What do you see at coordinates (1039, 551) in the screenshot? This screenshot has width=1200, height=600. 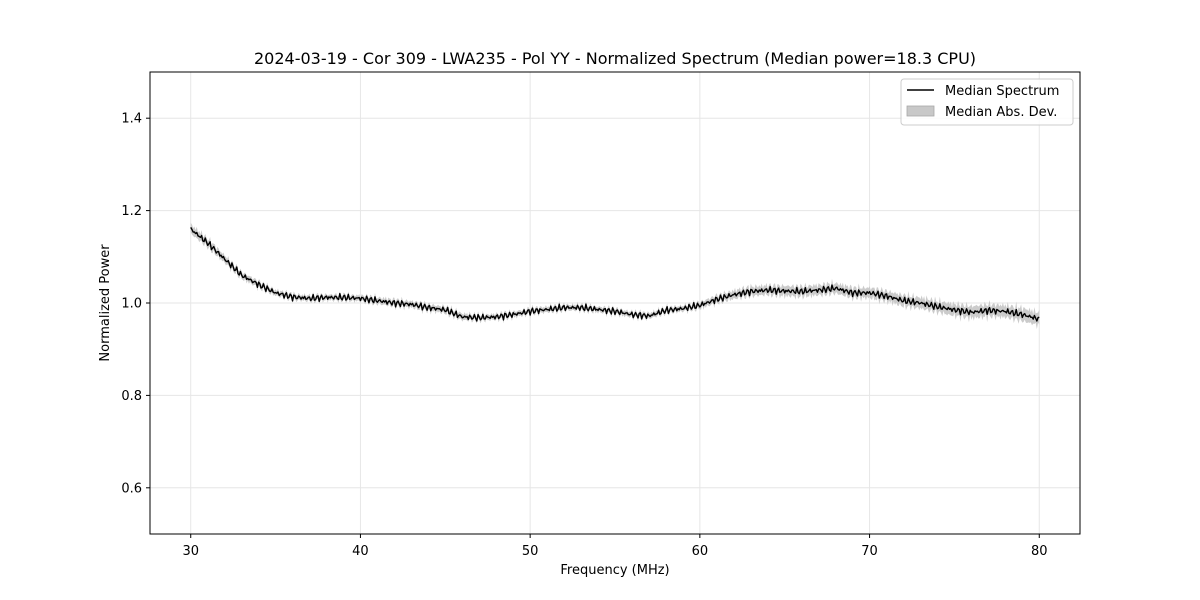 I see `x-tick-label: 80` at bounding box center [1039, 551].